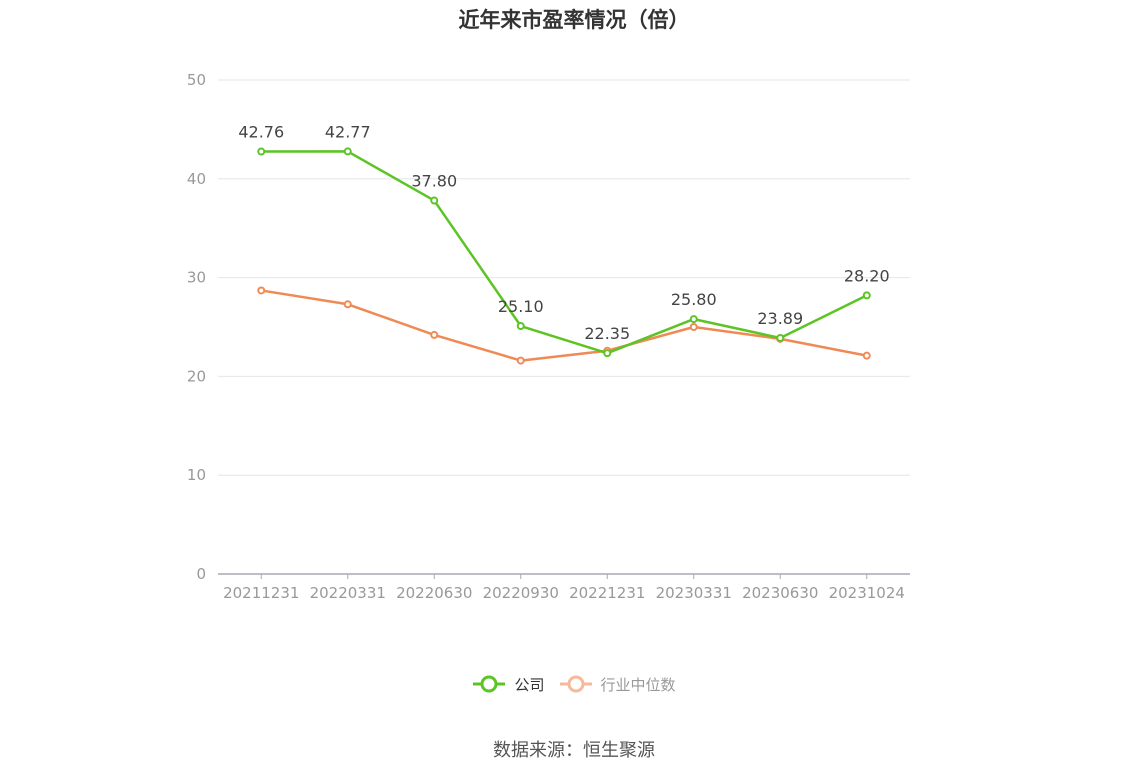 Image resolution: width=1148 pixels, height=776 pixels. Describe the element at coordinates (348, 131) in the screenshot. I see `data-label-company: 42.77` at that location.